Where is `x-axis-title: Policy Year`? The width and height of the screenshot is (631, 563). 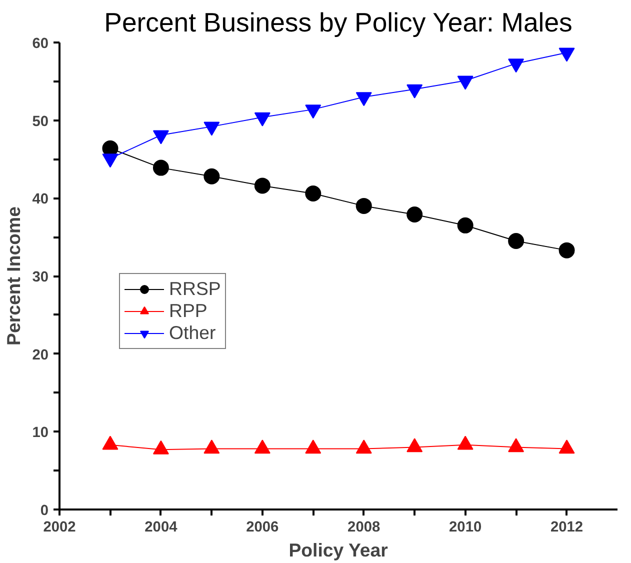
x-axis-title: Policy Year is located at coordinates (338, 550).